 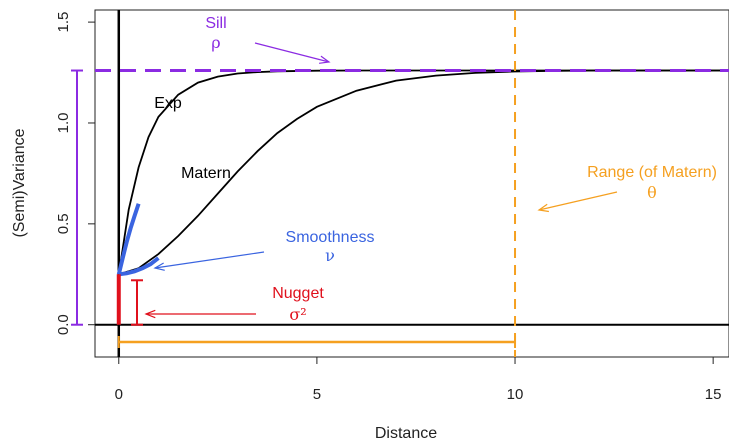 What do you see at coordinates (63, 223) in the screenshot?
I see `y-tick-label: 0.5` at bounding box center [63, 223].